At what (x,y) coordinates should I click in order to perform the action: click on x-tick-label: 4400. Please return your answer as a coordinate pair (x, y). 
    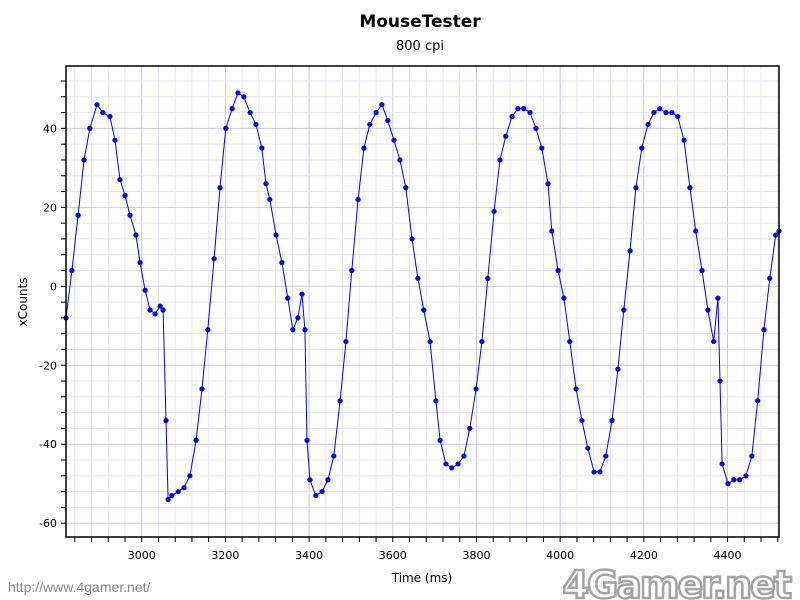
    Looking at the image, I should click on (728, 555).